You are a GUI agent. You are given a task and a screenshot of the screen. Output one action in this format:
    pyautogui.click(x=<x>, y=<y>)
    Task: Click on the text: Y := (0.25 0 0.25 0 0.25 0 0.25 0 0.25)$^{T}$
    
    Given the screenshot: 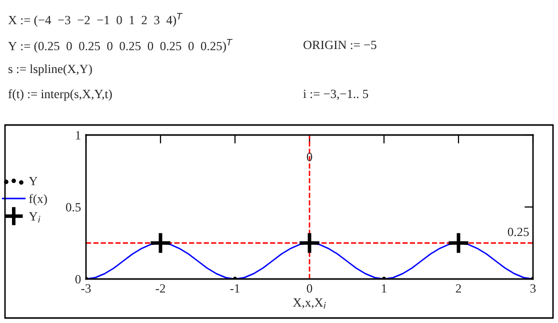 What is the action you would take?
    pyautogui.click(x=120, y=46)
    